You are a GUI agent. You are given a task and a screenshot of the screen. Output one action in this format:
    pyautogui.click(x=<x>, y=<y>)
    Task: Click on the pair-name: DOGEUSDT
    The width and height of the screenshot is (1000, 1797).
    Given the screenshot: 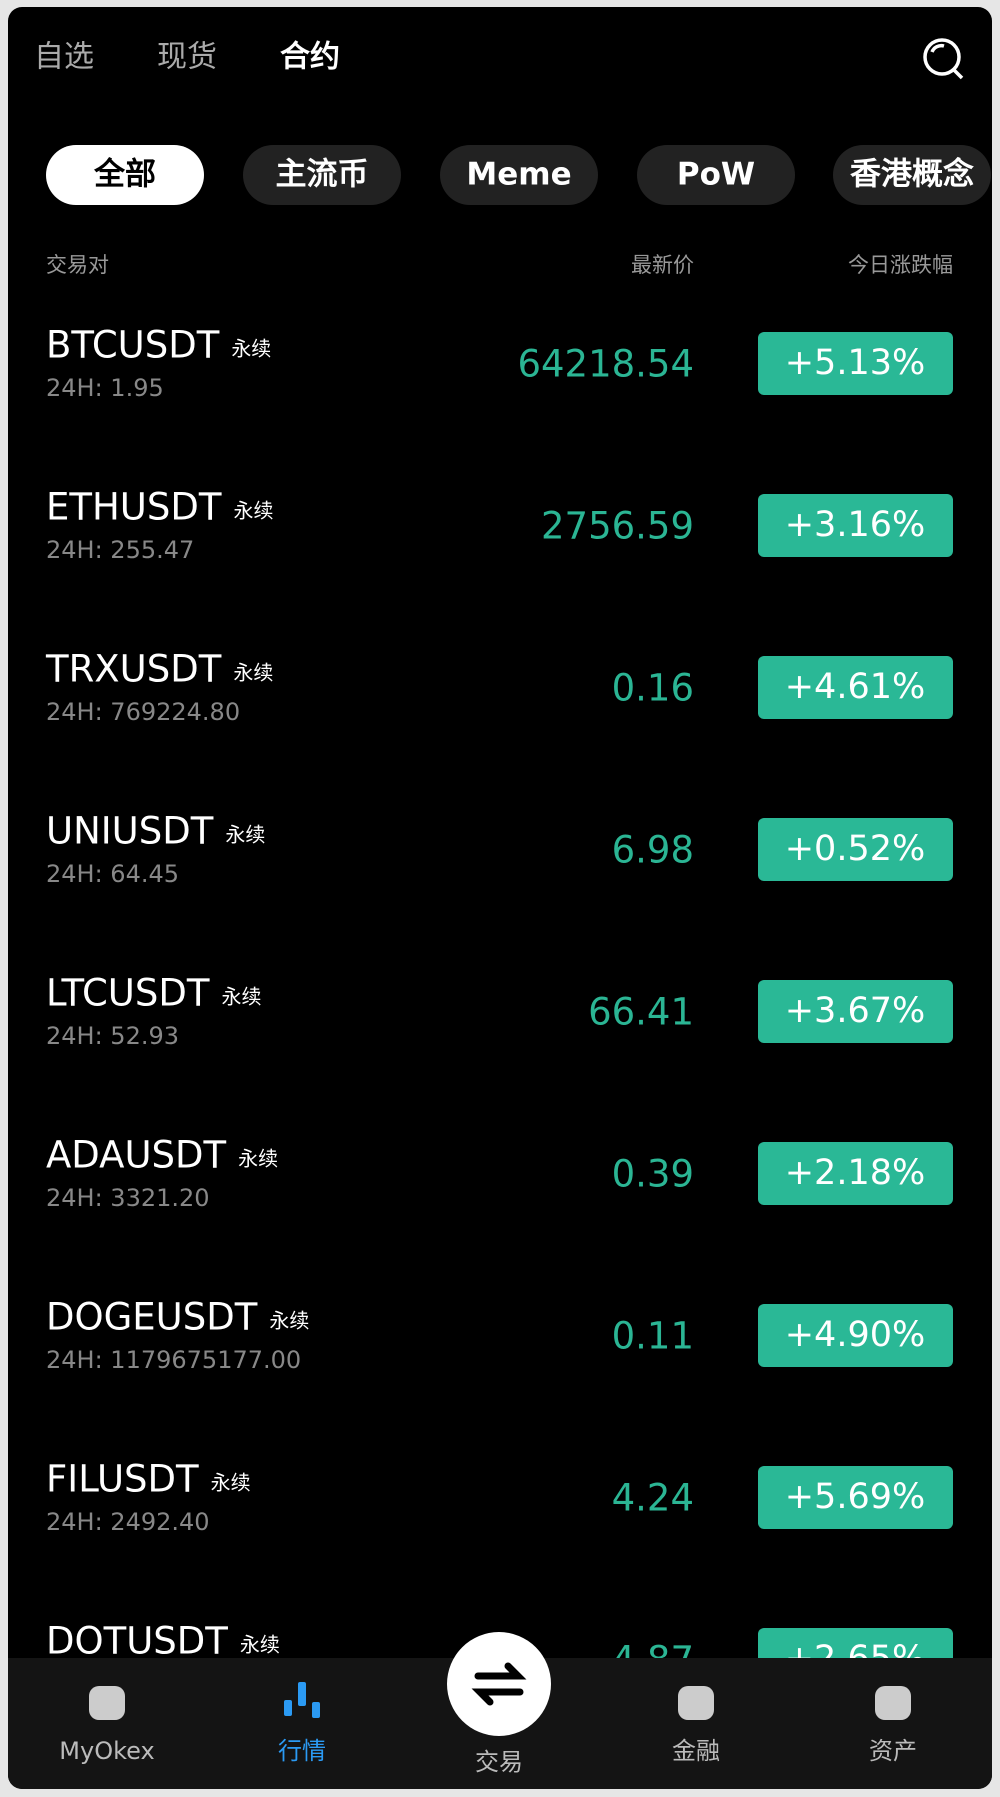 What is the action you would take?
    pyautogui.click(x=152, y=1317)
    